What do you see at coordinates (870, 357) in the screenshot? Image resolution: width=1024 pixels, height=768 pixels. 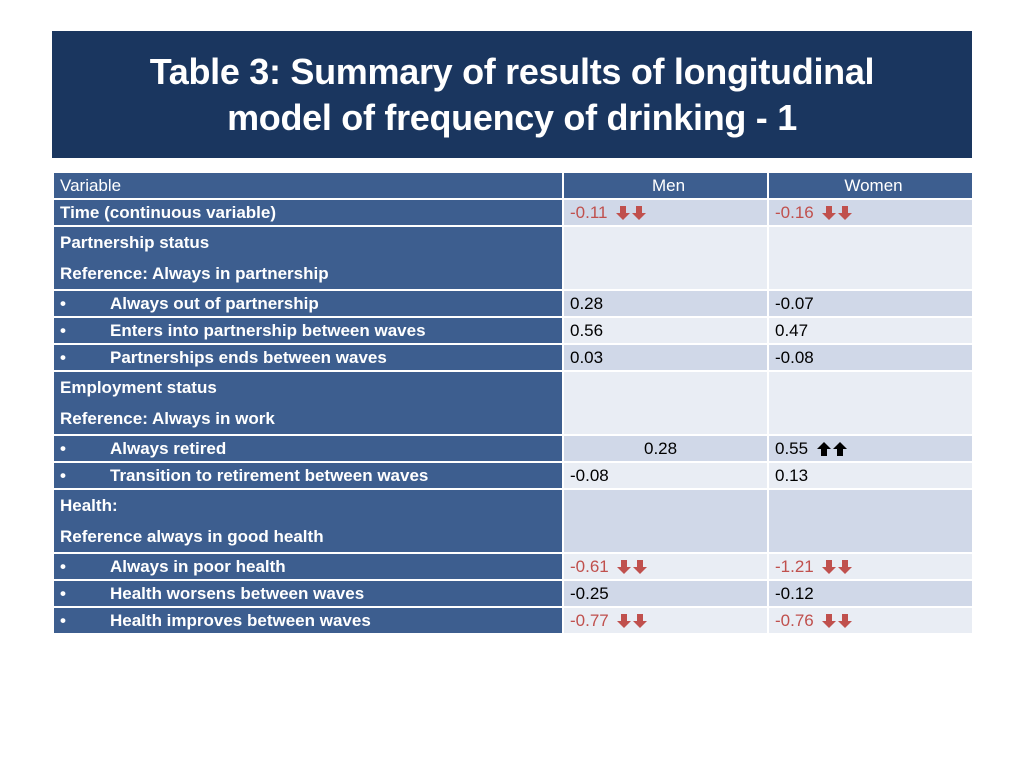 I see `women-value-cell: -0.08` at bounding box center [870, 357].